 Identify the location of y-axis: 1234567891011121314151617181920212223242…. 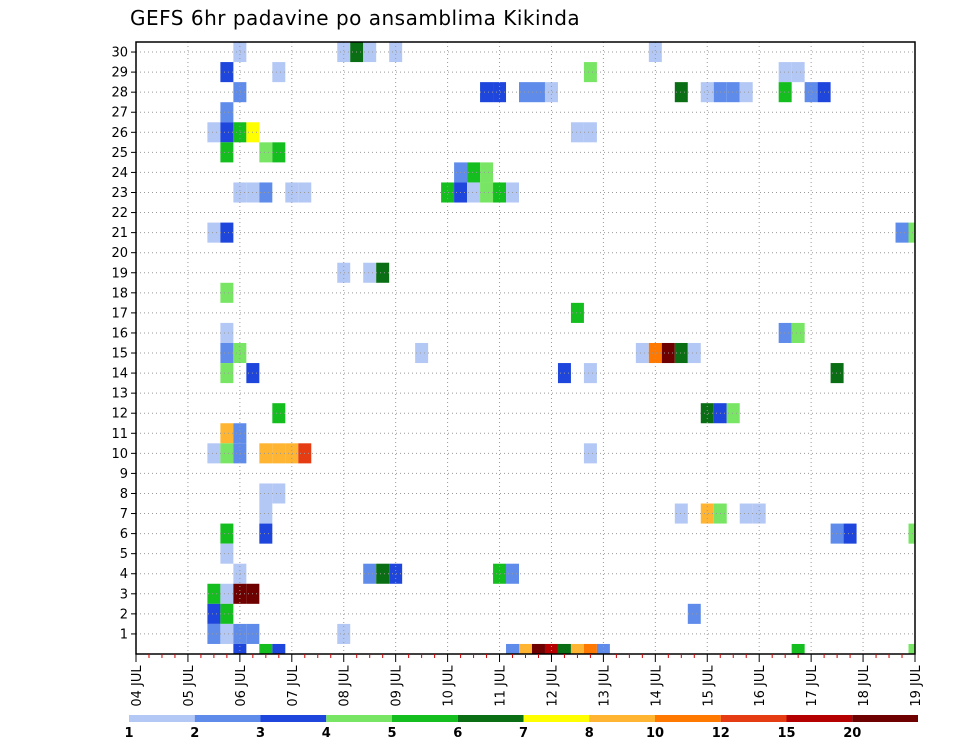
(123, 344).